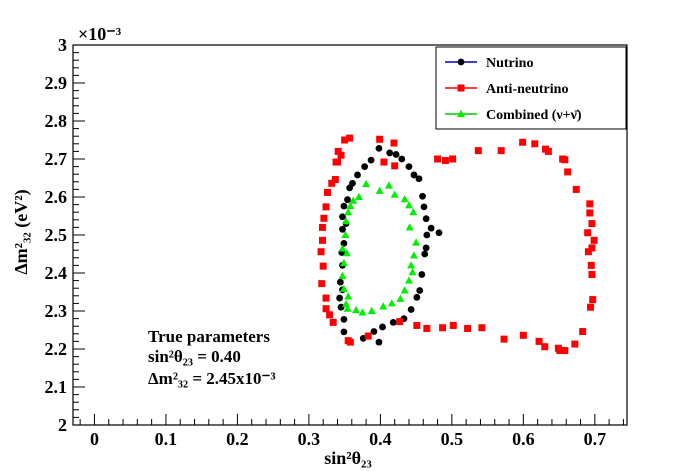 This screenshot has height=471, width=698. What do you see at coordinates (56, 83) in the screenshot?
I see `y-tick-label-9: 2.9` at bounding box center [56, 83].